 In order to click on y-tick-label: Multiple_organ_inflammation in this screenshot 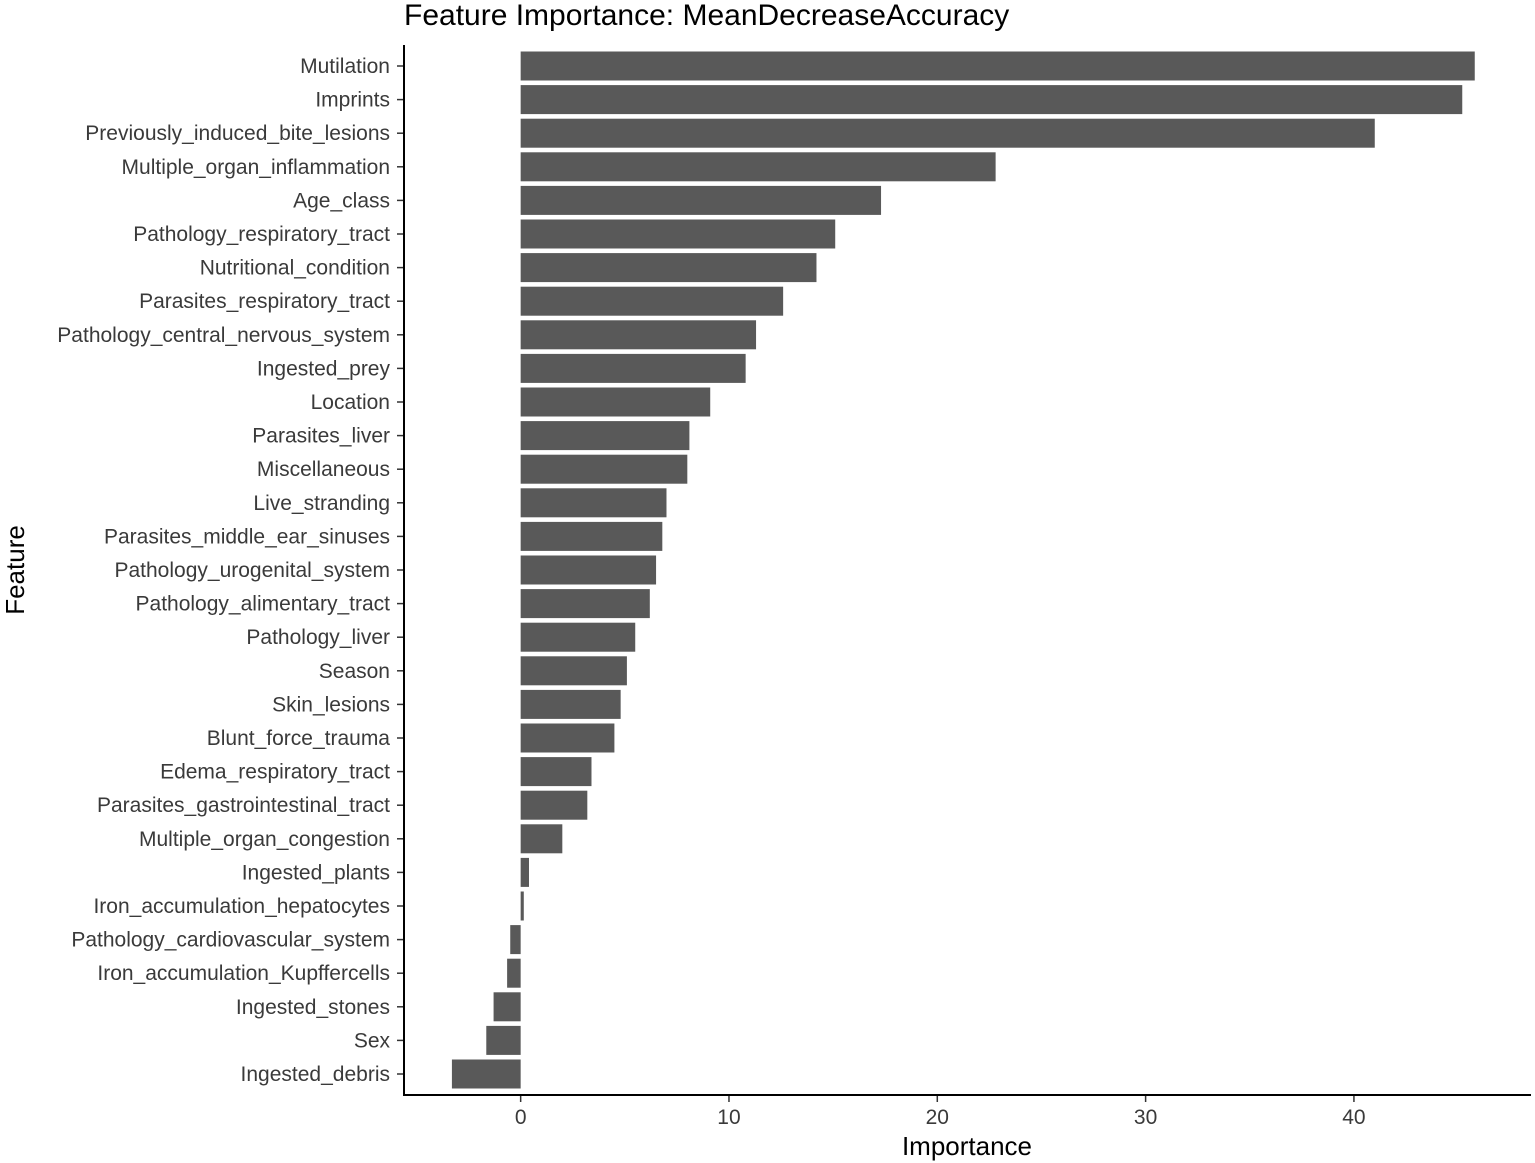, I will do `click(256, 167)`.